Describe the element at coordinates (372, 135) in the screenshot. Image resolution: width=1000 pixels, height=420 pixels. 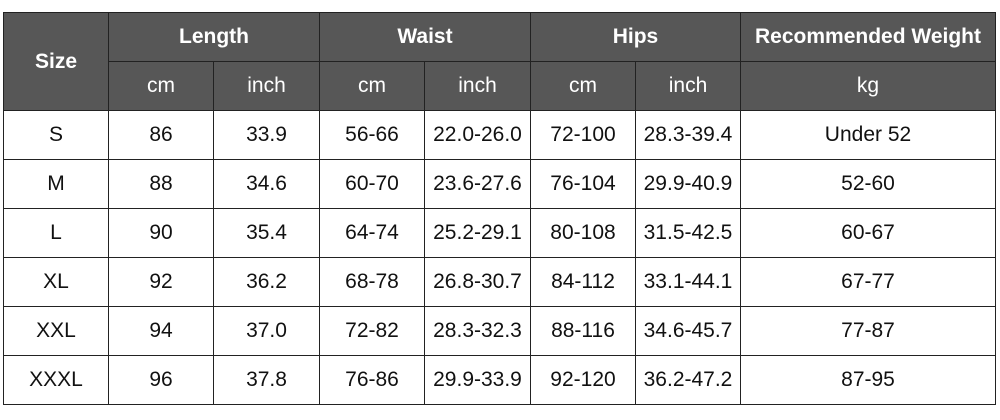
I see `table-cell: 56-66` at that location.